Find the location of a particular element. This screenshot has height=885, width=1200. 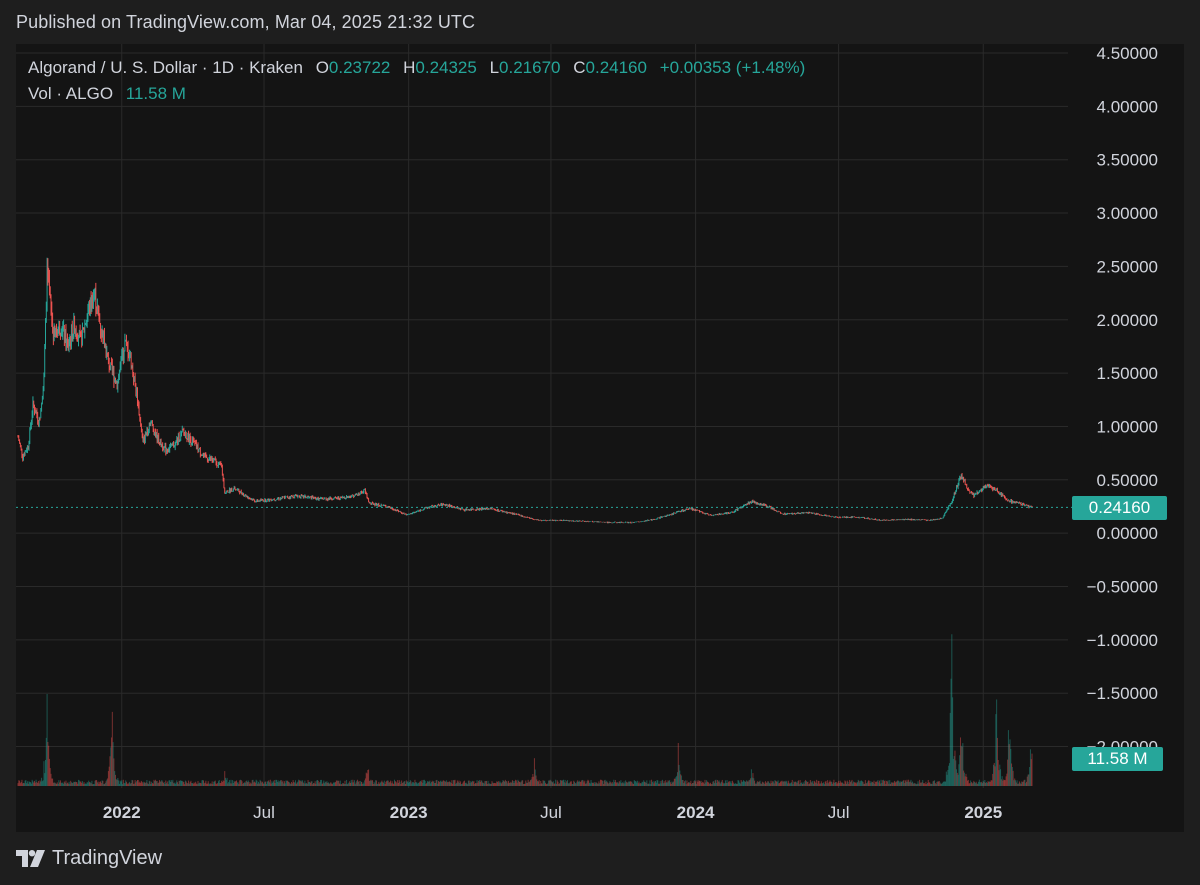

y-tick-label: −1.50000 is located at coordinates (1122, 693).